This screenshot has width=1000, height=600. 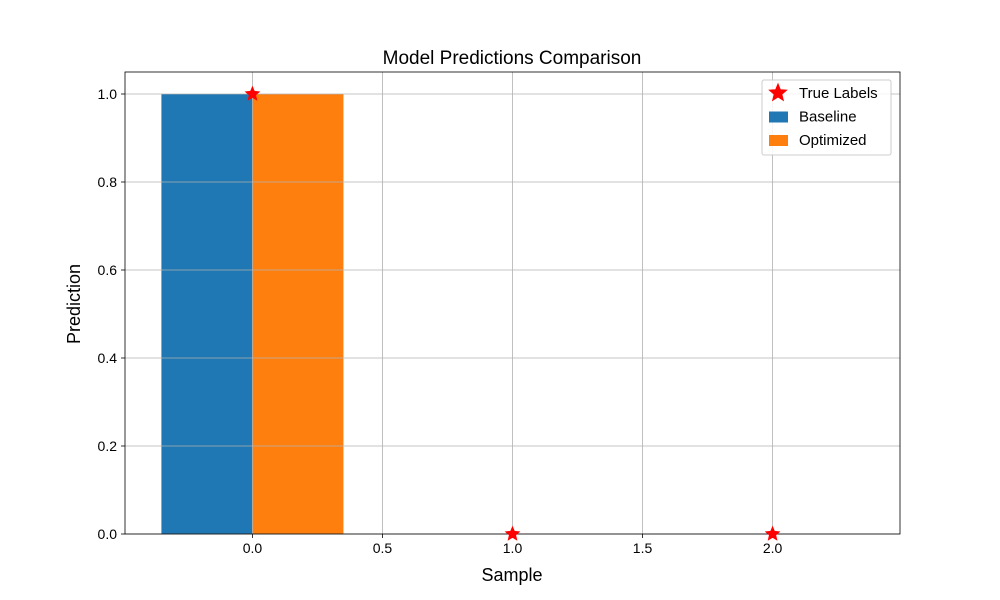 What do you see at coordinates (643, 548) in the screenshot?
I see `x-tick-label: 1.5` at bounding box center [643, 548].